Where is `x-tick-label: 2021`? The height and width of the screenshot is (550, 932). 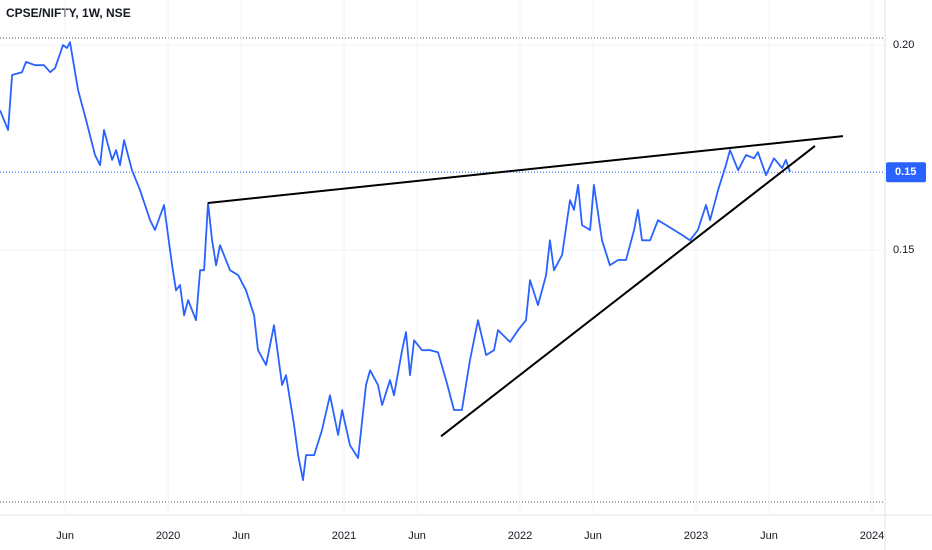
x-tick-label: 2021 is located at coordinates (344, 536).